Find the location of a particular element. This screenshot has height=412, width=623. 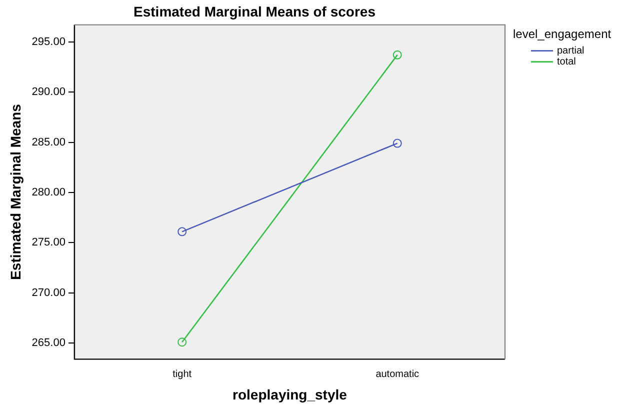

legend-label: total is located at coordinates (566, 62).